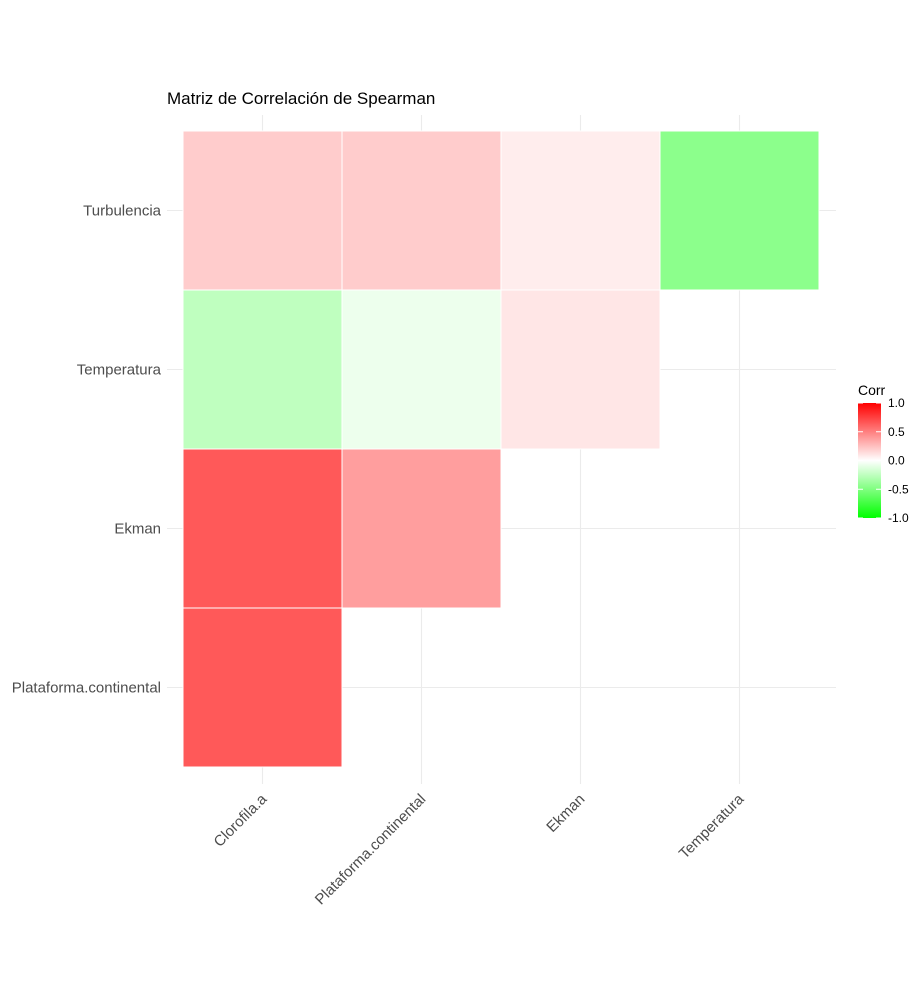 The image size is (924, 1005). I want to click on y-tick-label: Turbulencia, so click(122, 211).